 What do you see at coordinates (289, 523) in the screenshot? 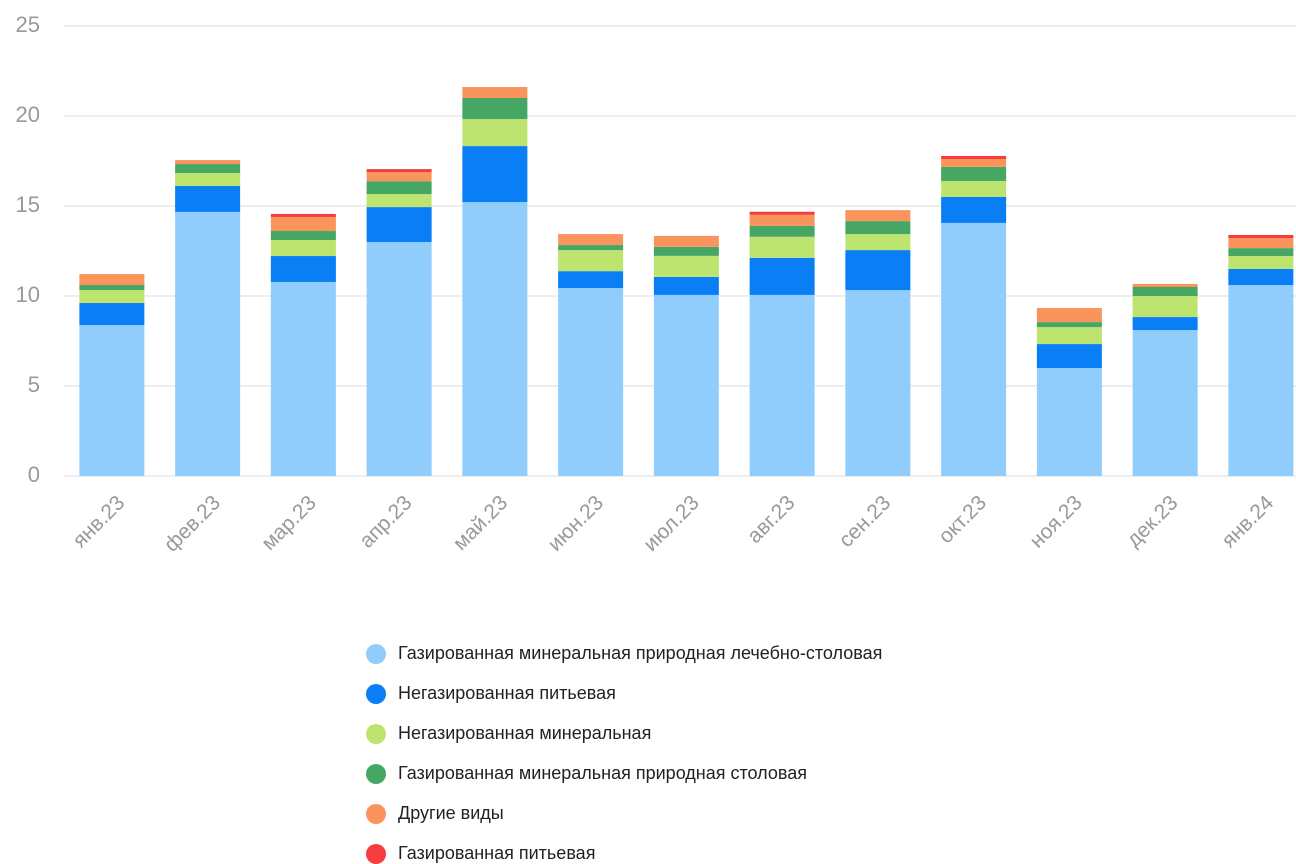
I see `x-tick-label: мар.23` at bounding box center [289, 523].